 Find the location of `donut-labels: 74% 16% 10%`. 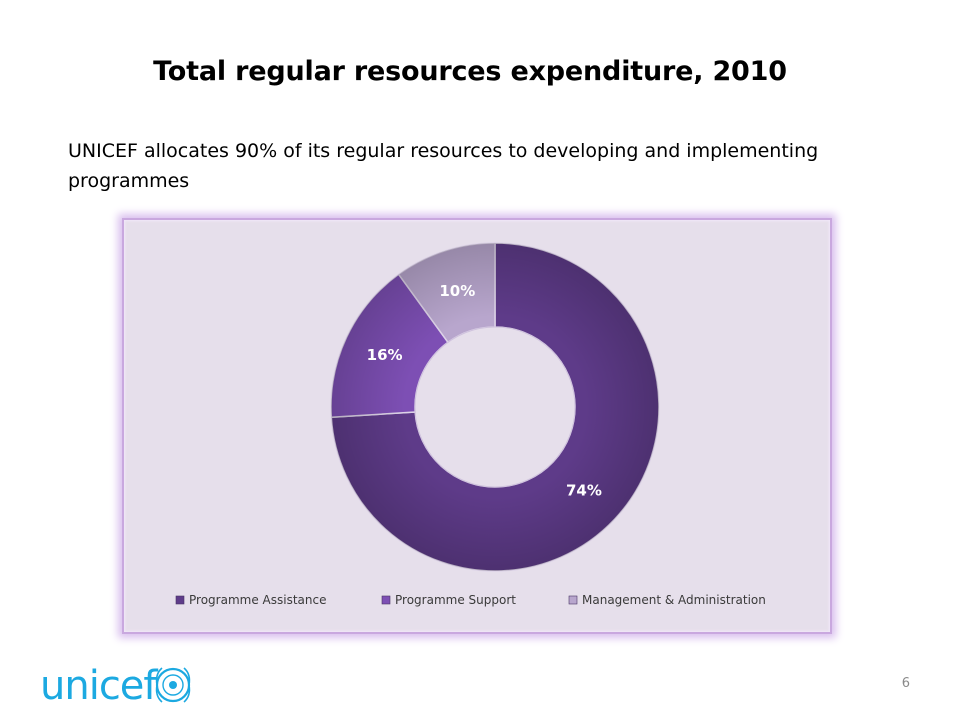

donut-labels: 74% 16% 10% is located at coordinates (484, 391).